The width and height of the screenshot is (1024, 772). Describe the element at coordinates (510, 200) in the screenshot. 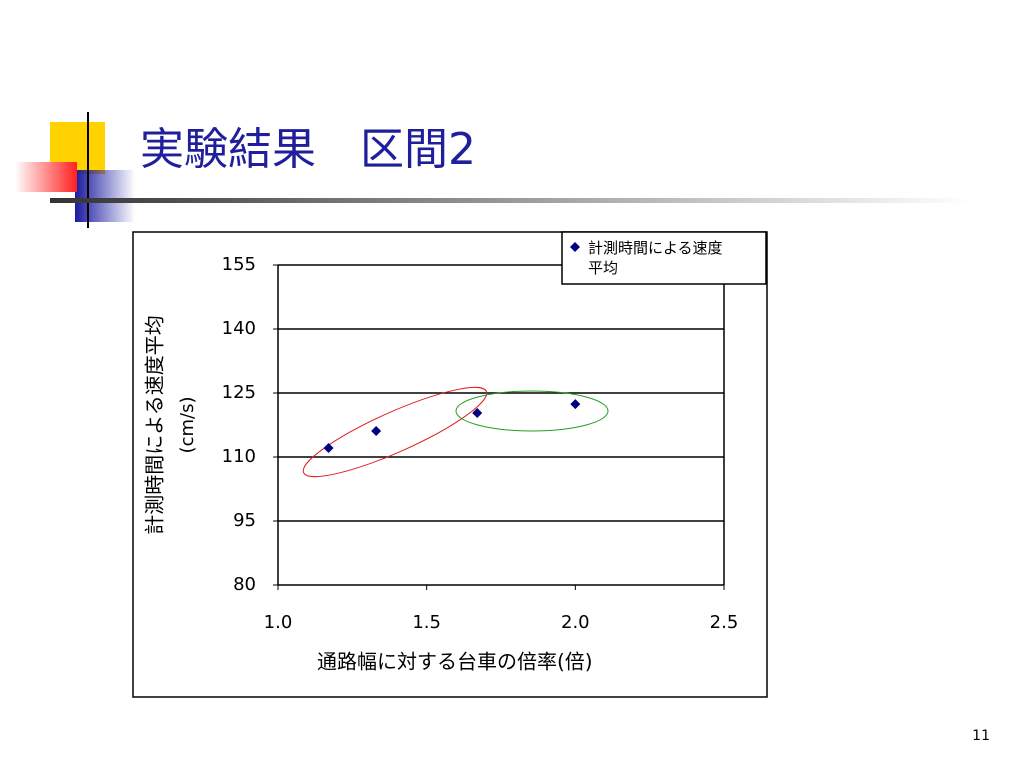

I see `deco-rule` at that location.